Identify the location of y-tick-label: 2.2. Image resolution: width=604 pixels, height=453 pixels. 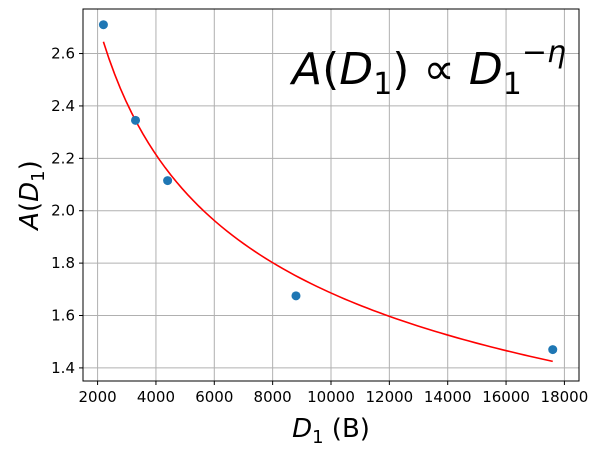
(63, 158).